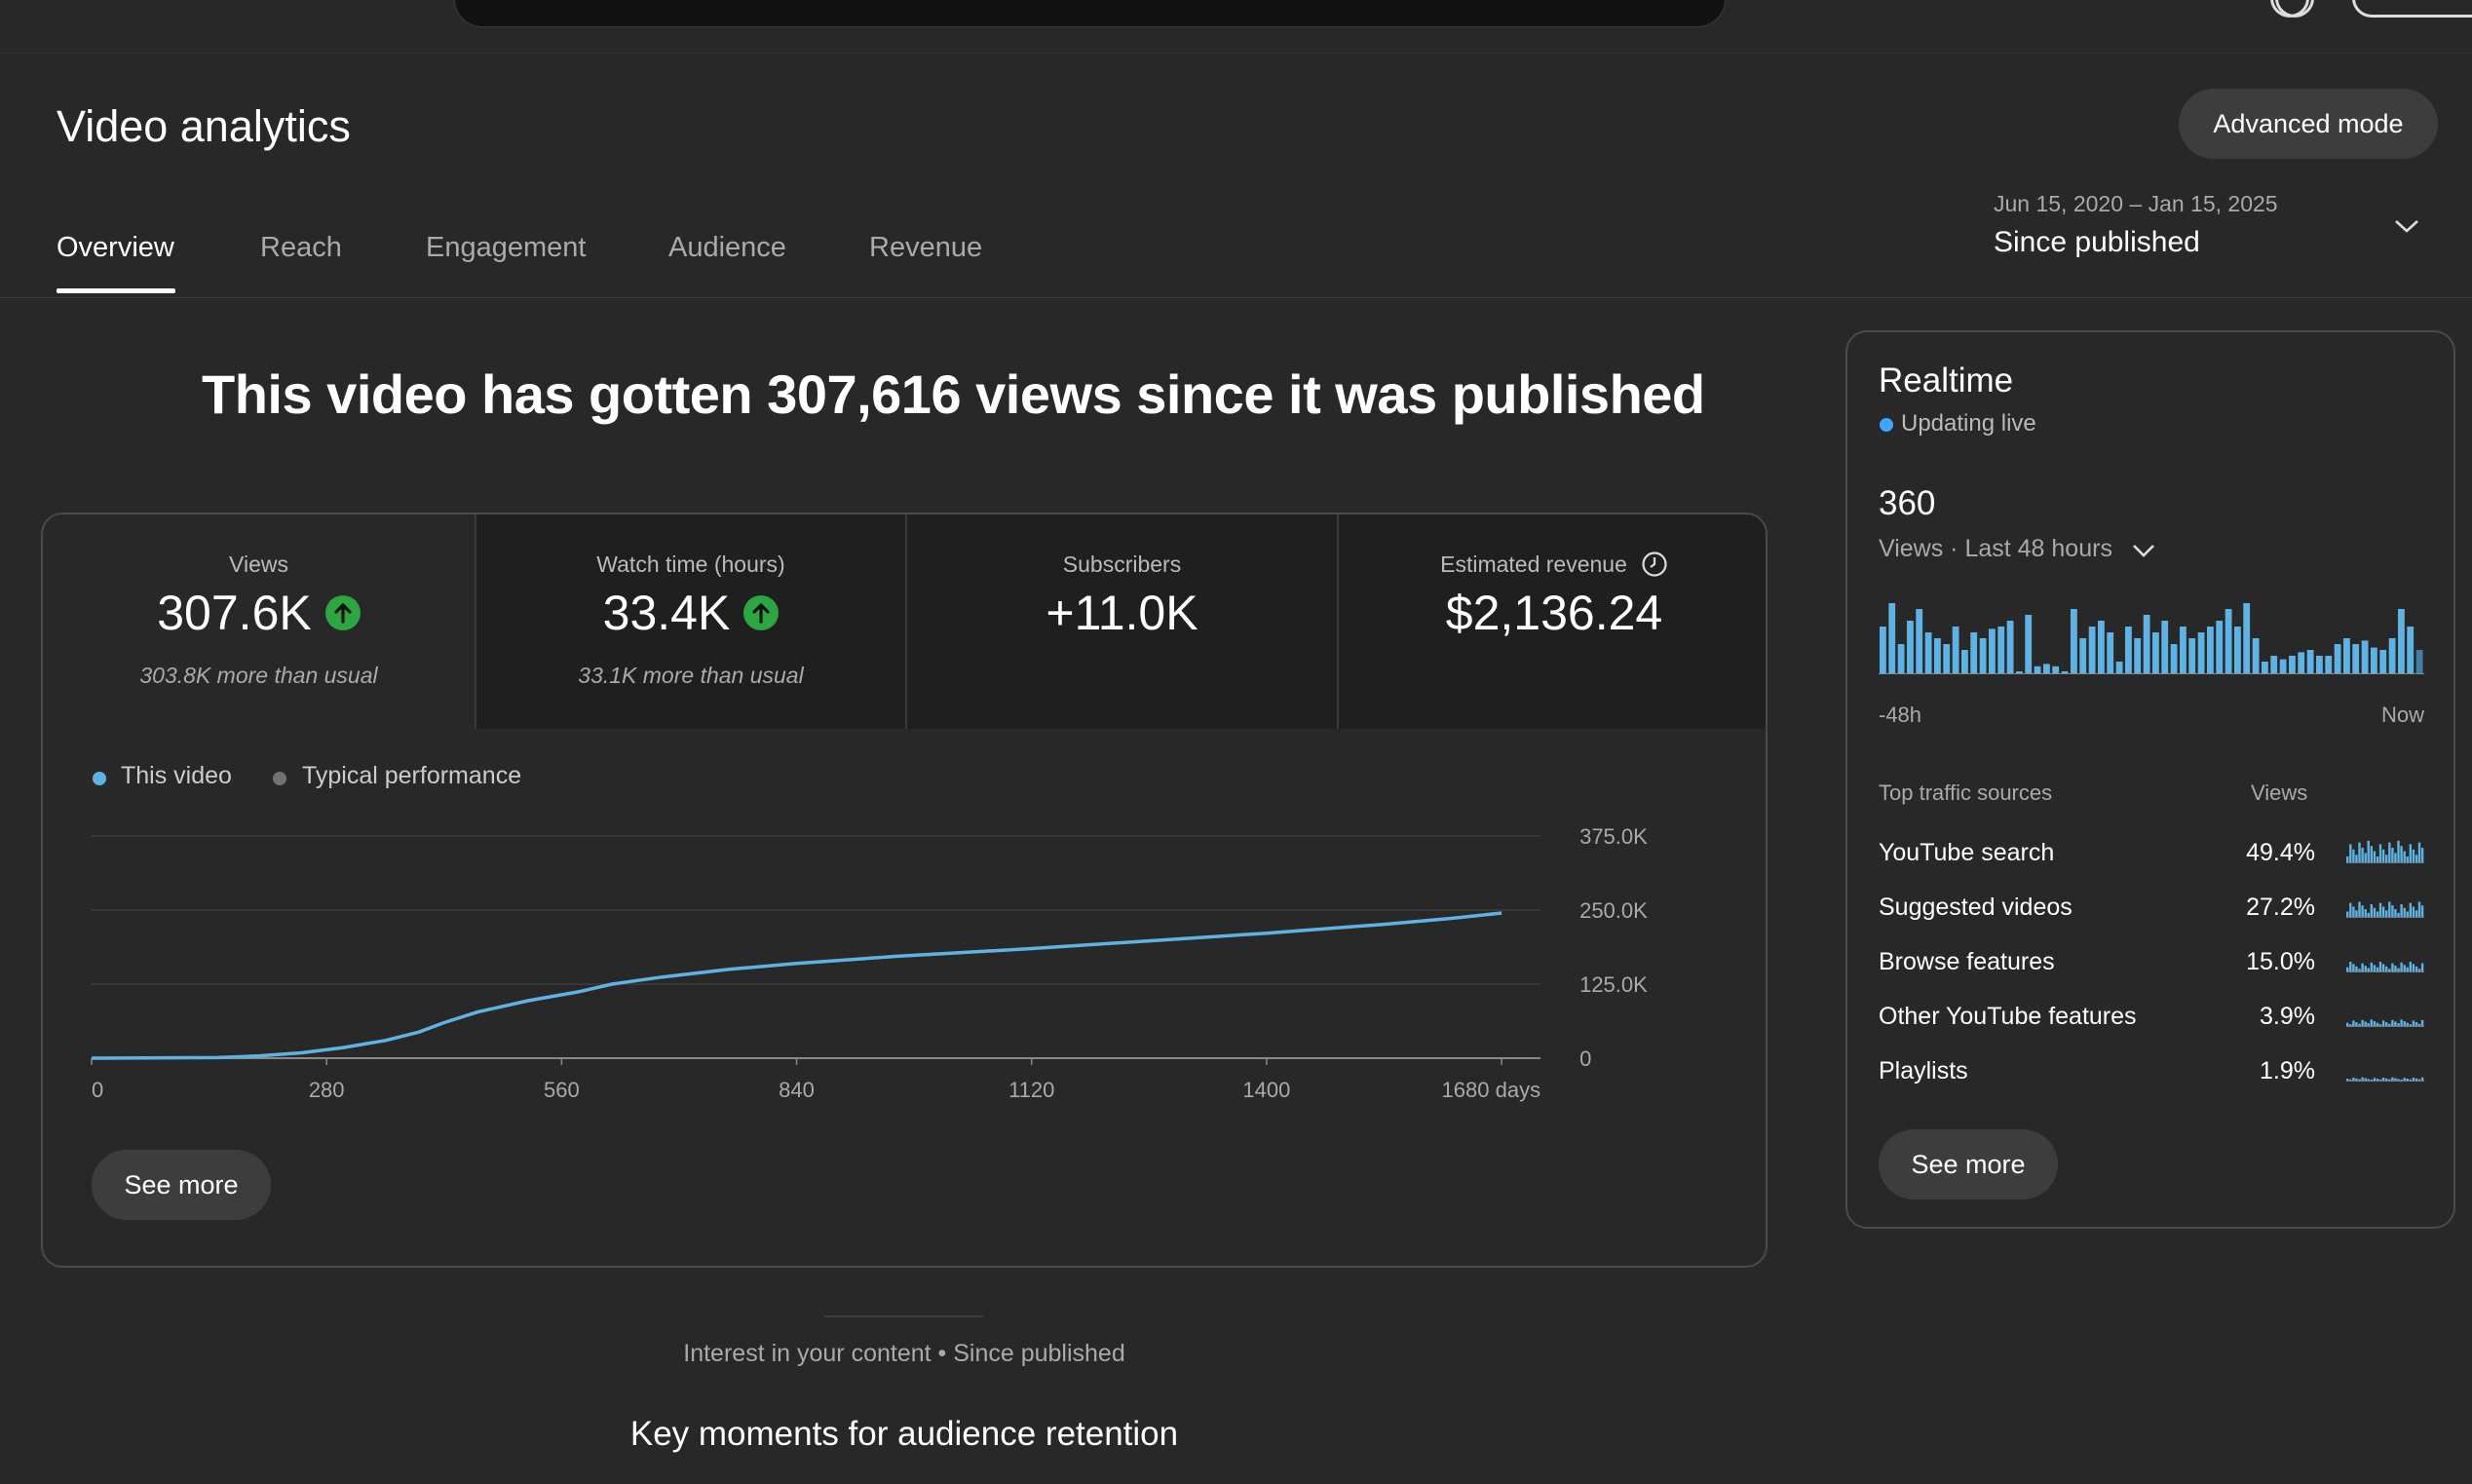  Describe the element at coordinates (1552, 621) in the screenshot. I see `metric-revenue: Estimated revenue $2,136.24` at that location.